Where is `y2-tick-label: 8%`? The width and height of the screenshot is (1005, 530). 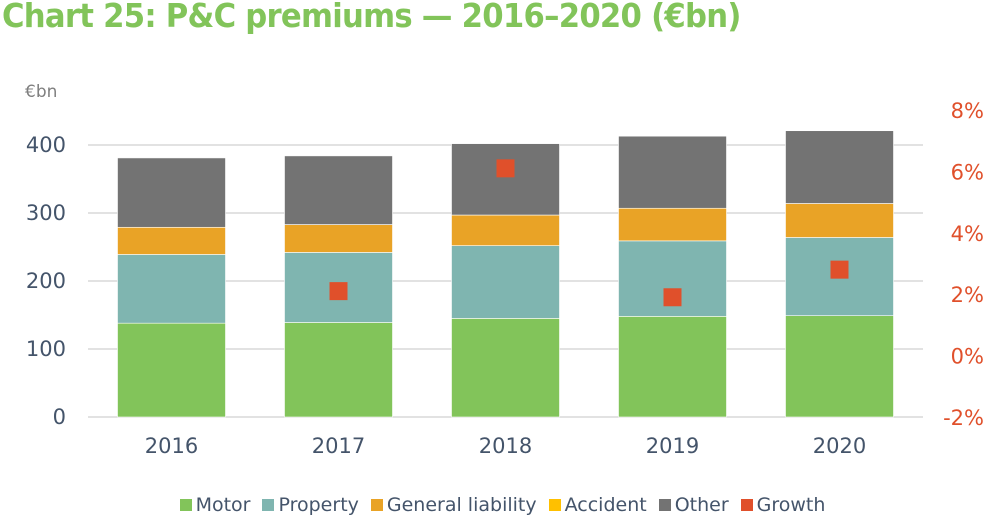 y2-tick-label: 8% is located at coordinates (967, 111).